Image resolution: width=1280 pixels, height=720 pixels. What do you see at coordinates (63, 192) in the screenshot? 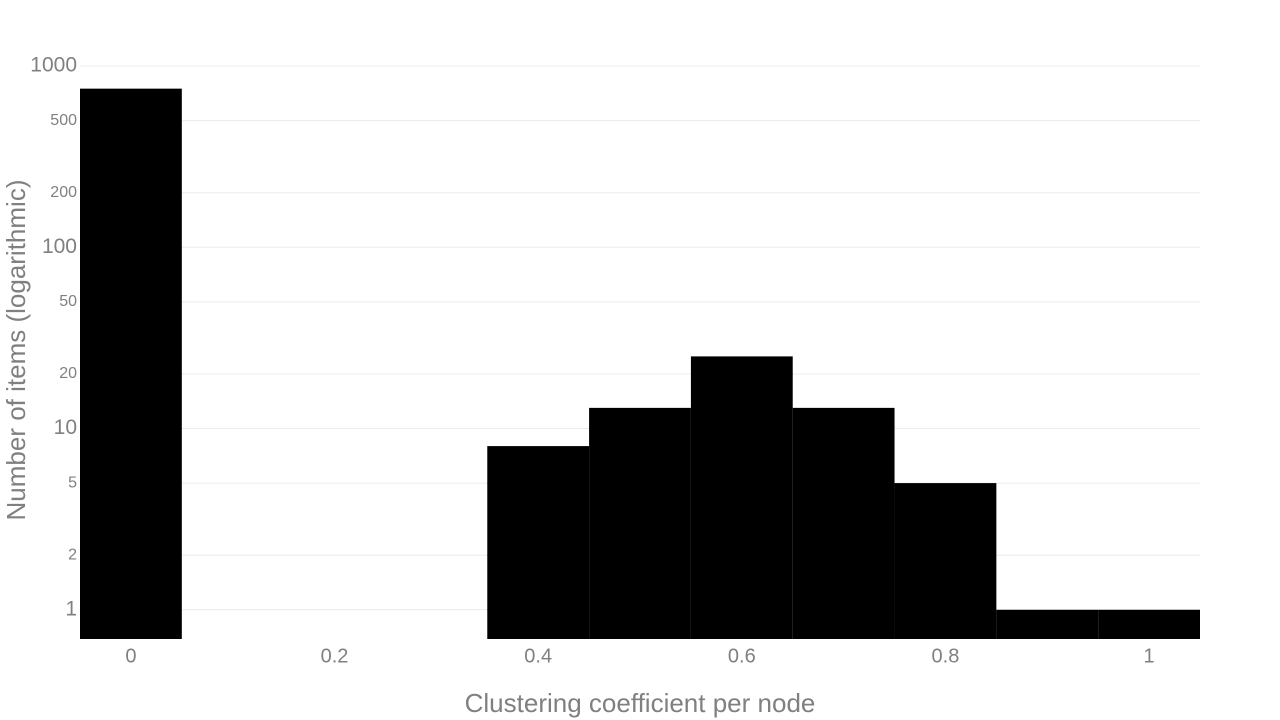
I see `y-tick-label: 200` at bounding box center [63, 192].